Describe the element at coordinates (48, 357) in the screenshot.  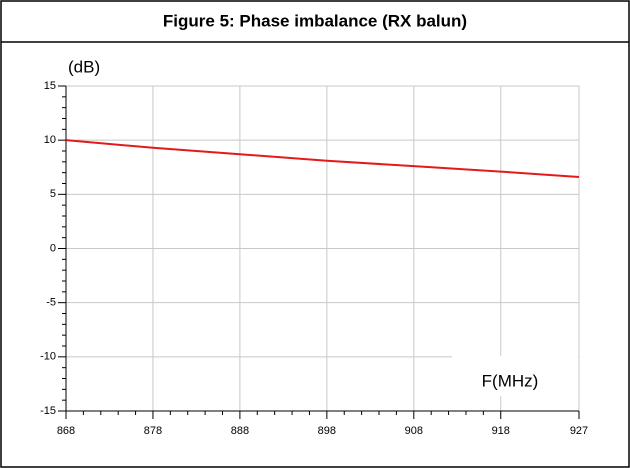
I see `y-tick-label: -10` at that location.